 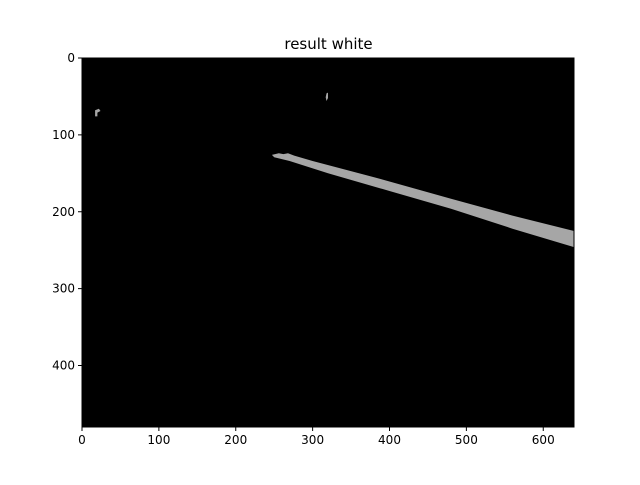 I want to click on x-tick-label: 0, so click(x=82, y=440).